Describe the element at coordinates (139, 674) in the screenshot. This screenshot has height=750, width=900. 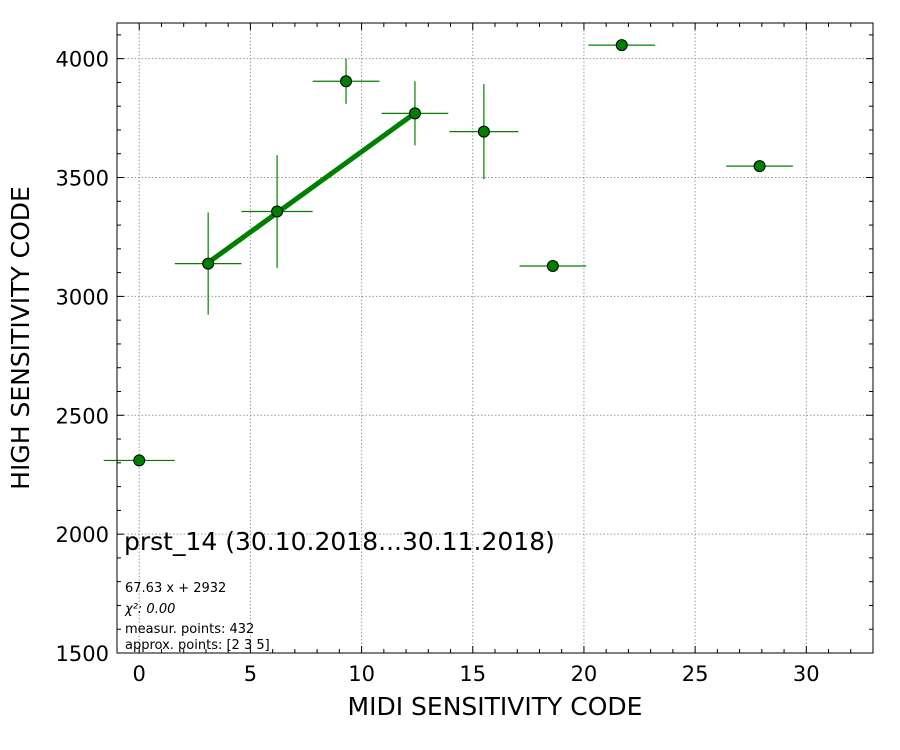
I see `x-tick-label: 0` at that location.